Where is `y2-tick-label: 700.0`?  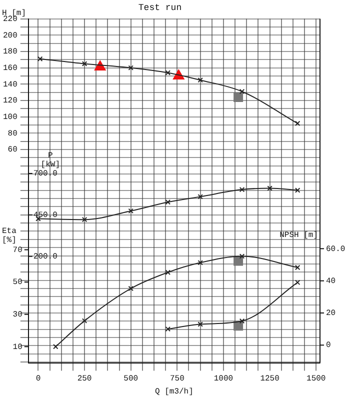 y2-tick-label: 700.0 is located at coordinates (45, 174).